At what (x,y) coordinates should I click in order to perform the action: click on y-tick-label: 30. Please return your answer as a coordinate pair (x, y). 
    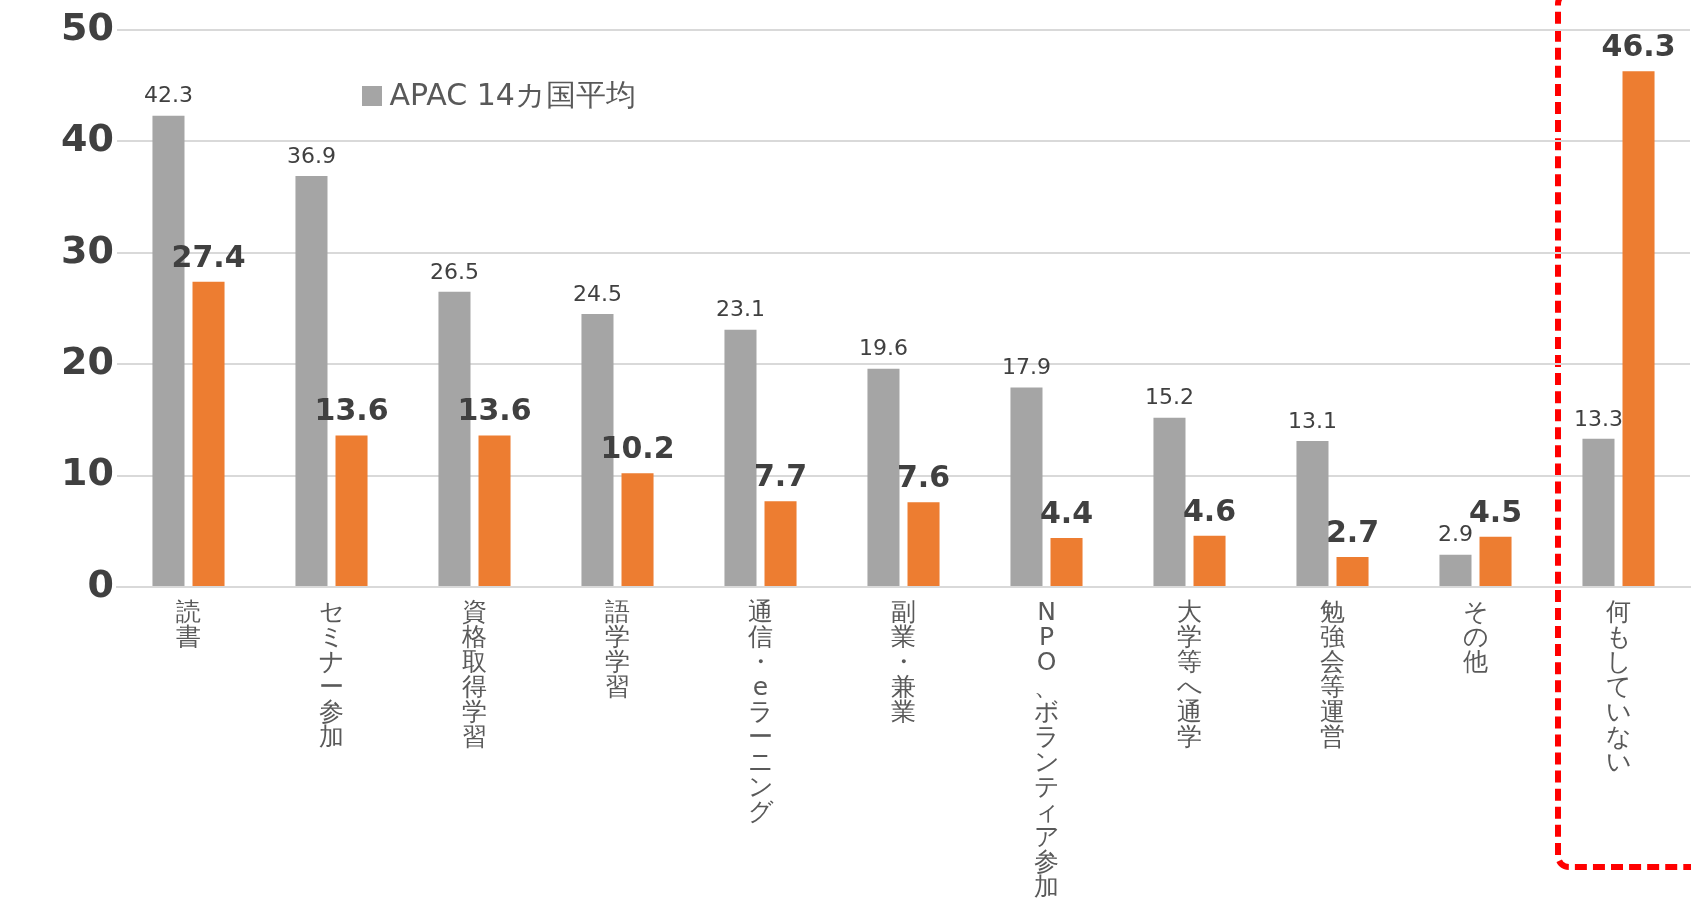
    Looking at the image, I should click on (87, 249).